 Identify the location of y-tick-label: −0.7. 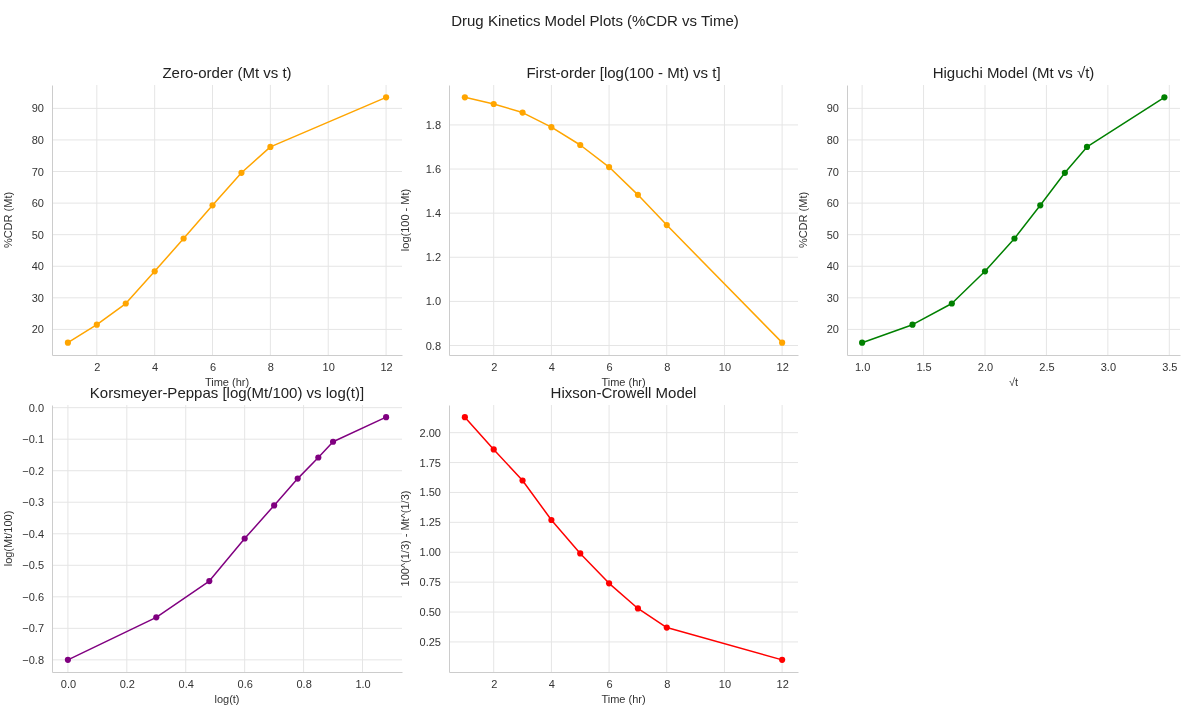
(33, 628).